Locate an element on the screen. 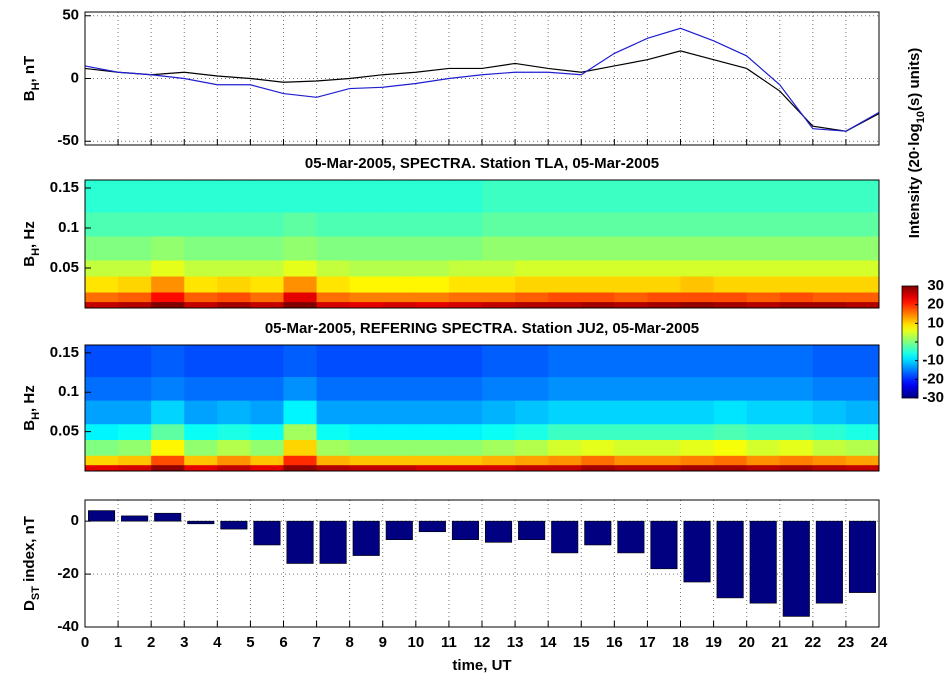 Image resolution: width=947 pixels, height=683 pixels. x-tick-label: 13 is located at coordinates (515, 642).